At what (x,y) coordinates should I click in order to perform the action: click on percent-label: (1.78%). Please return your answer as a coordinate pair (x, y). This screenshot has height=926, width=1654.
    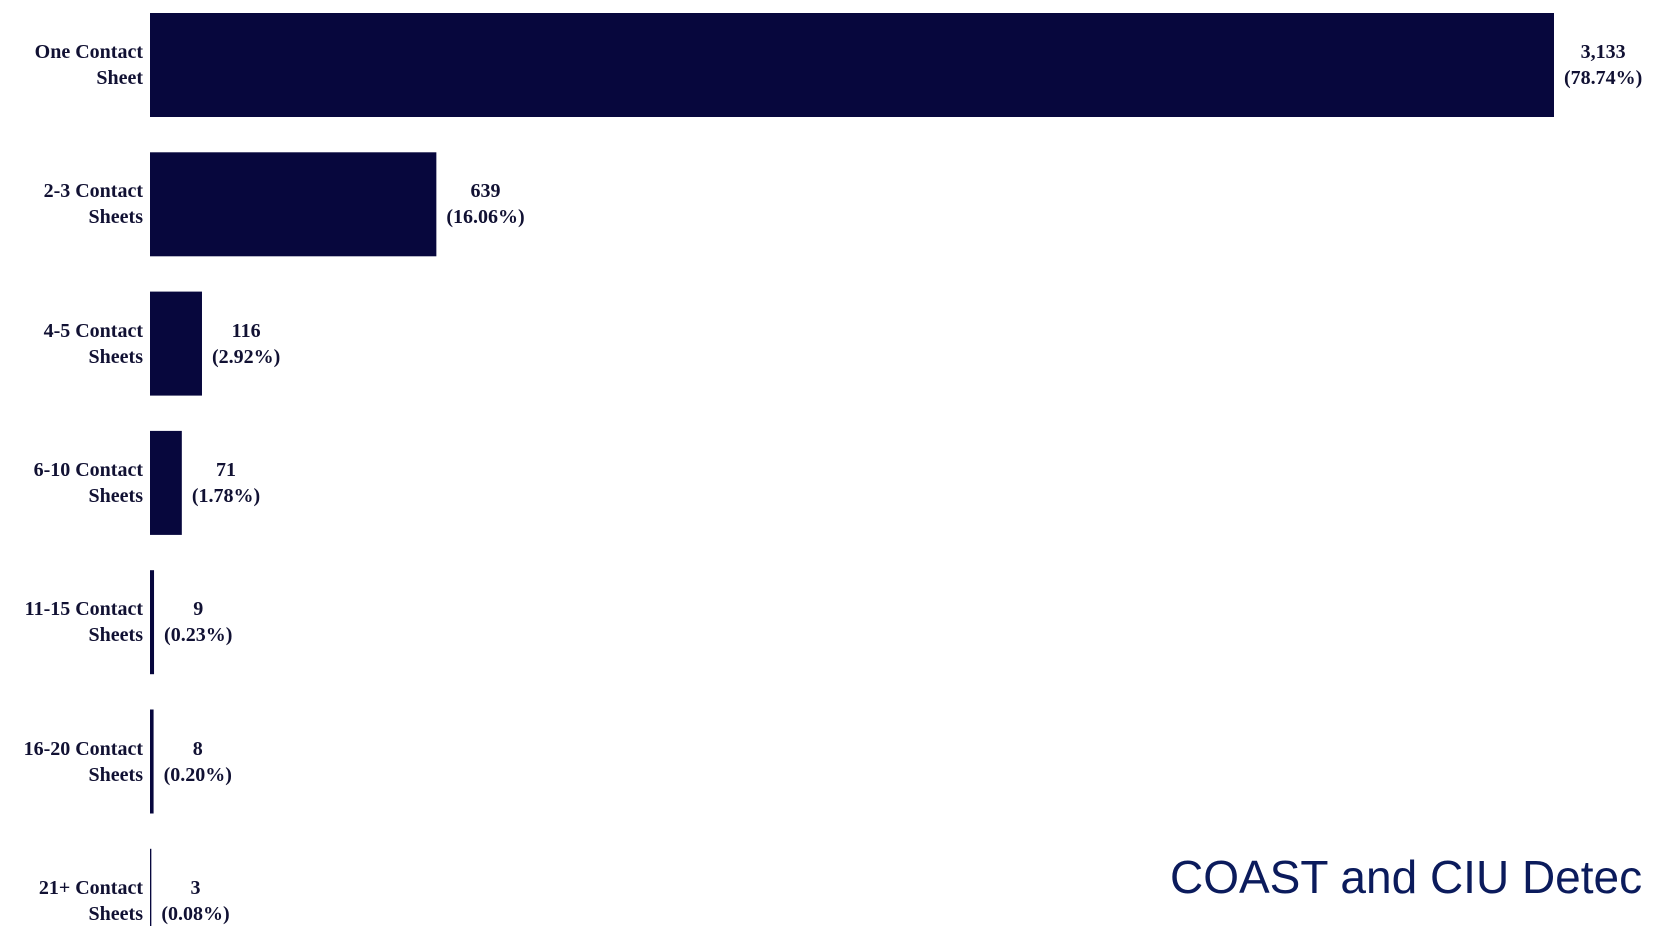
    Looking at the image, I should click on (226, 495).